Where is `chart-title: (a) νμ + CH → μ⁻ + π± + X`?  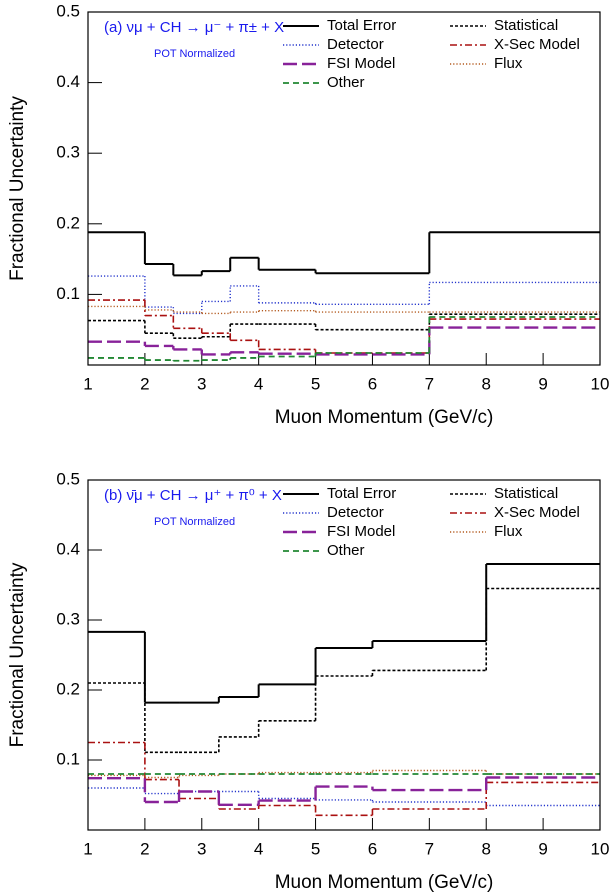 chart-title: (a) νμ + CH → μ⁻ + π± + X is located at coordinates (194, 27).